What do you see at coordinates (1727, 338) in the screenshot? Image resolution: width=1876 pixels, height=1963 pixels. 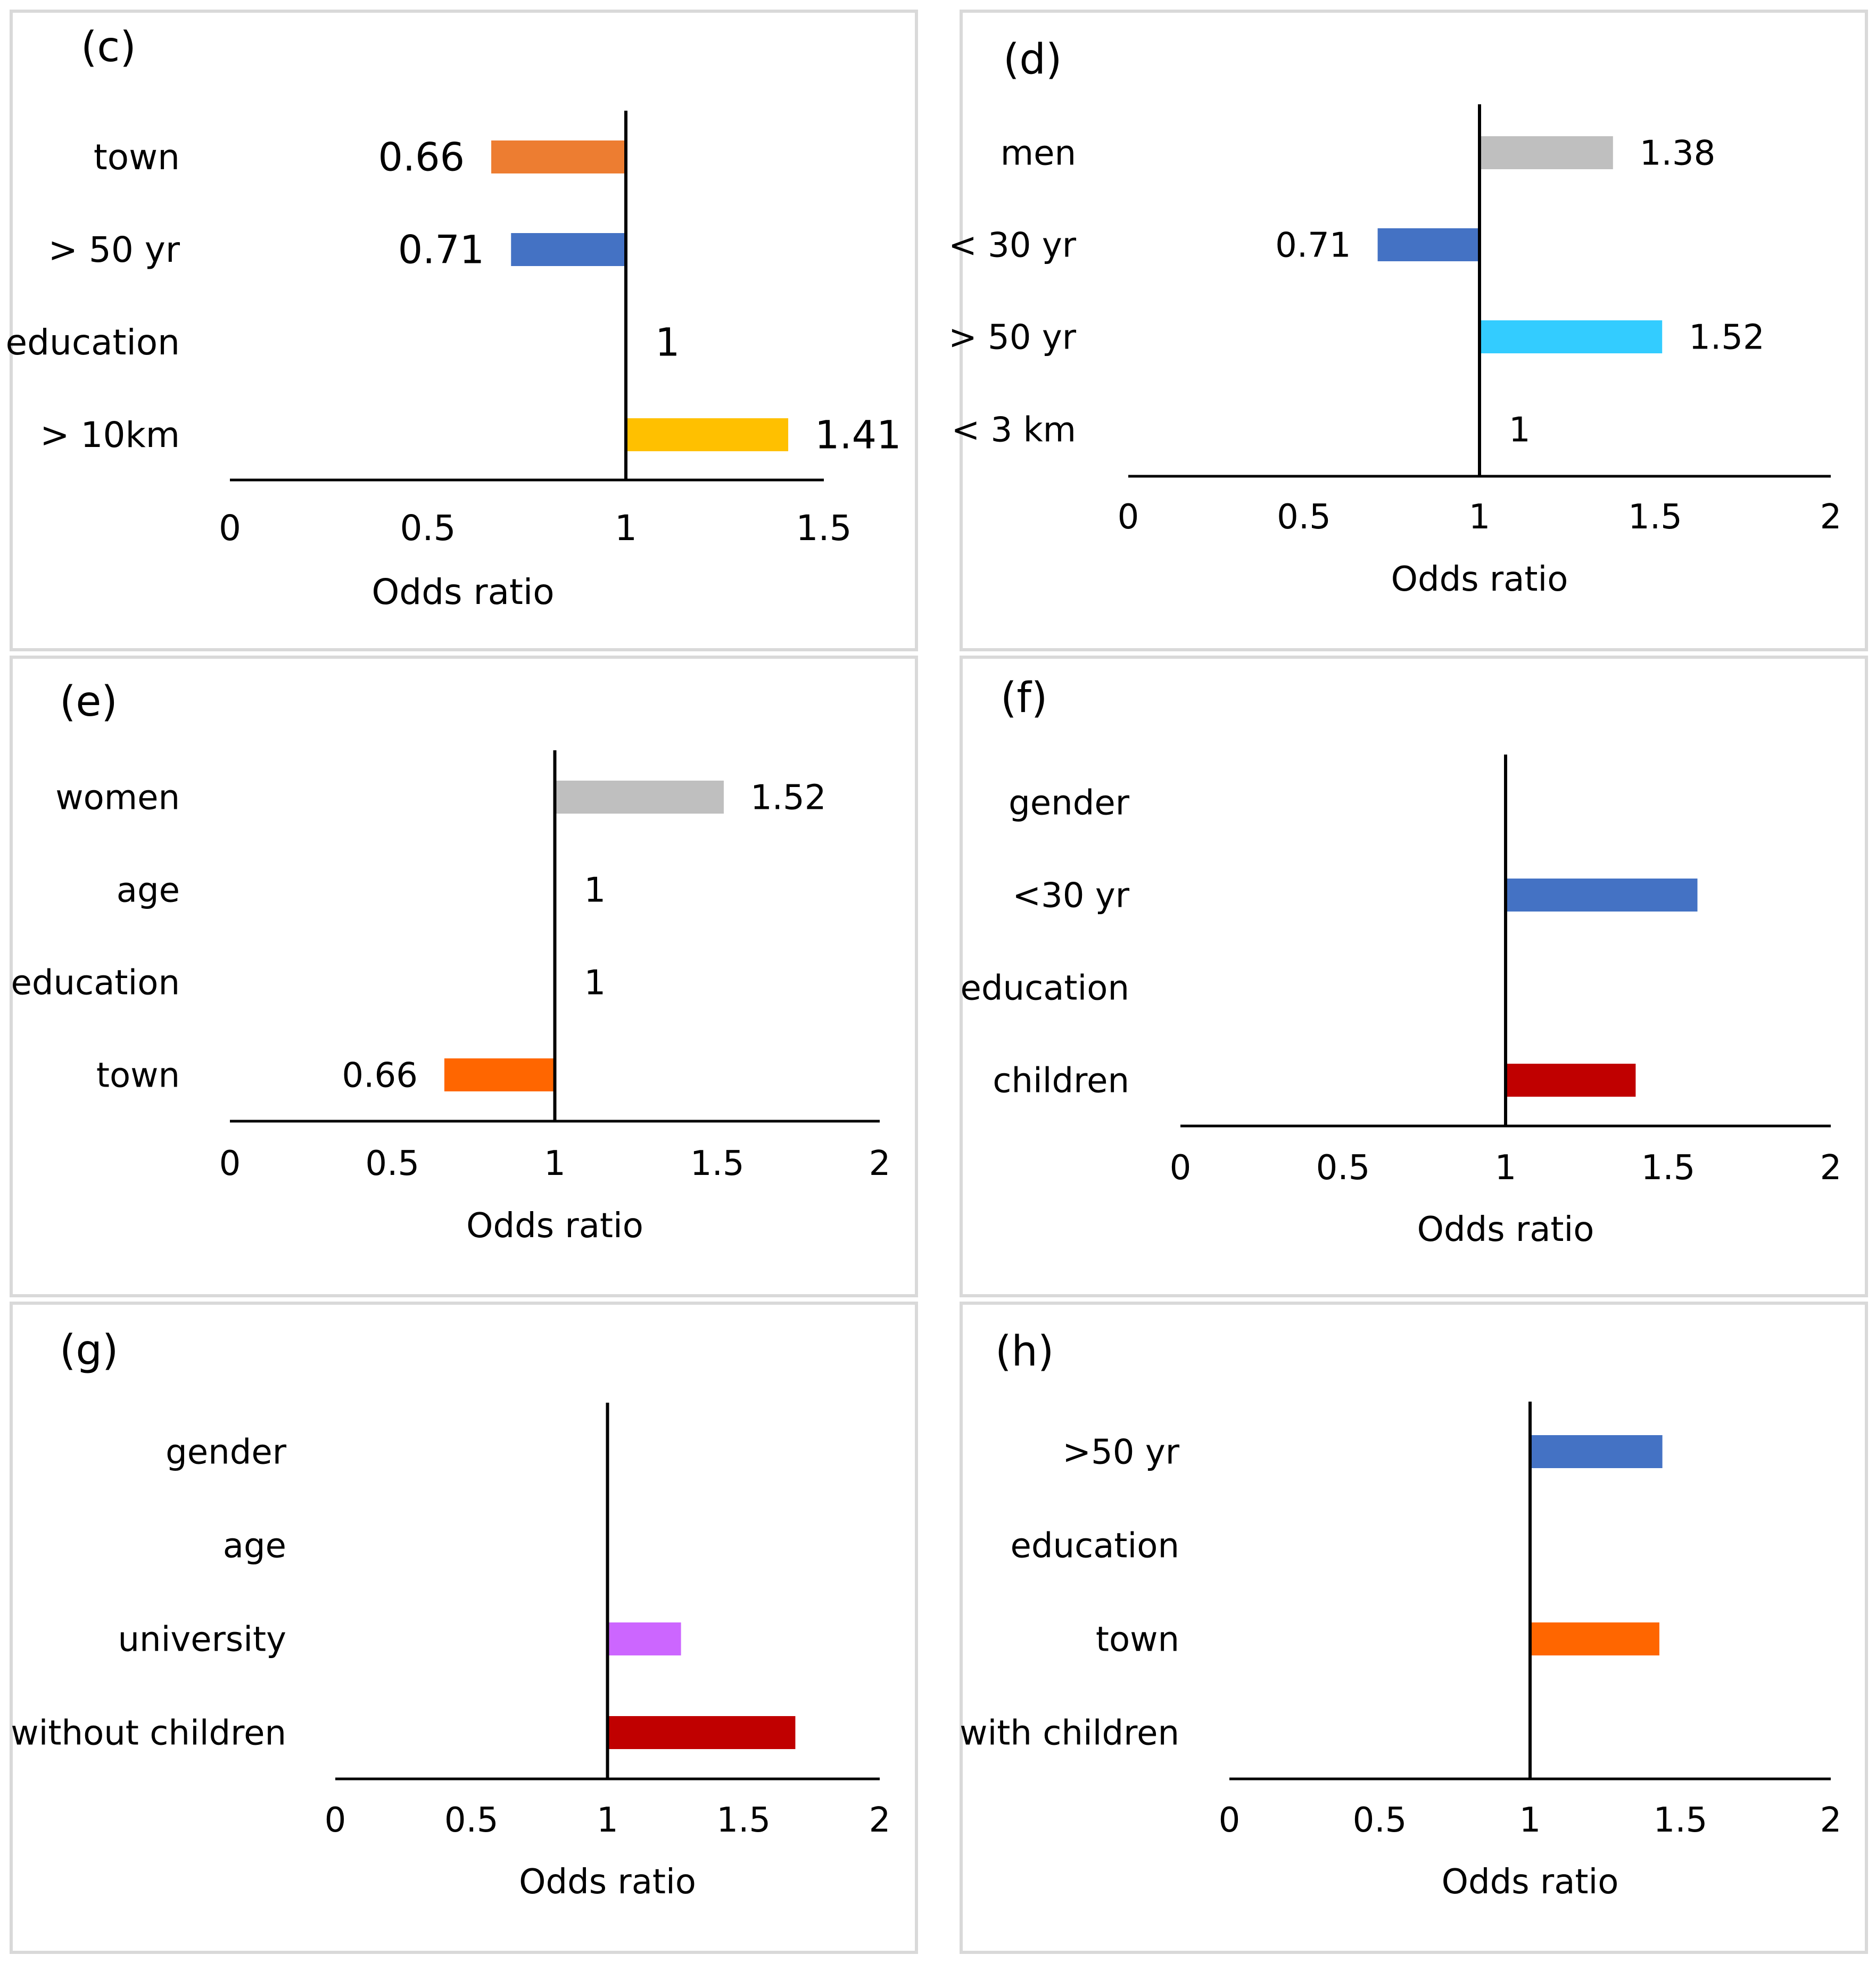 I see `data-label-d-3: 1.52` at bounding box center [1727, 338].